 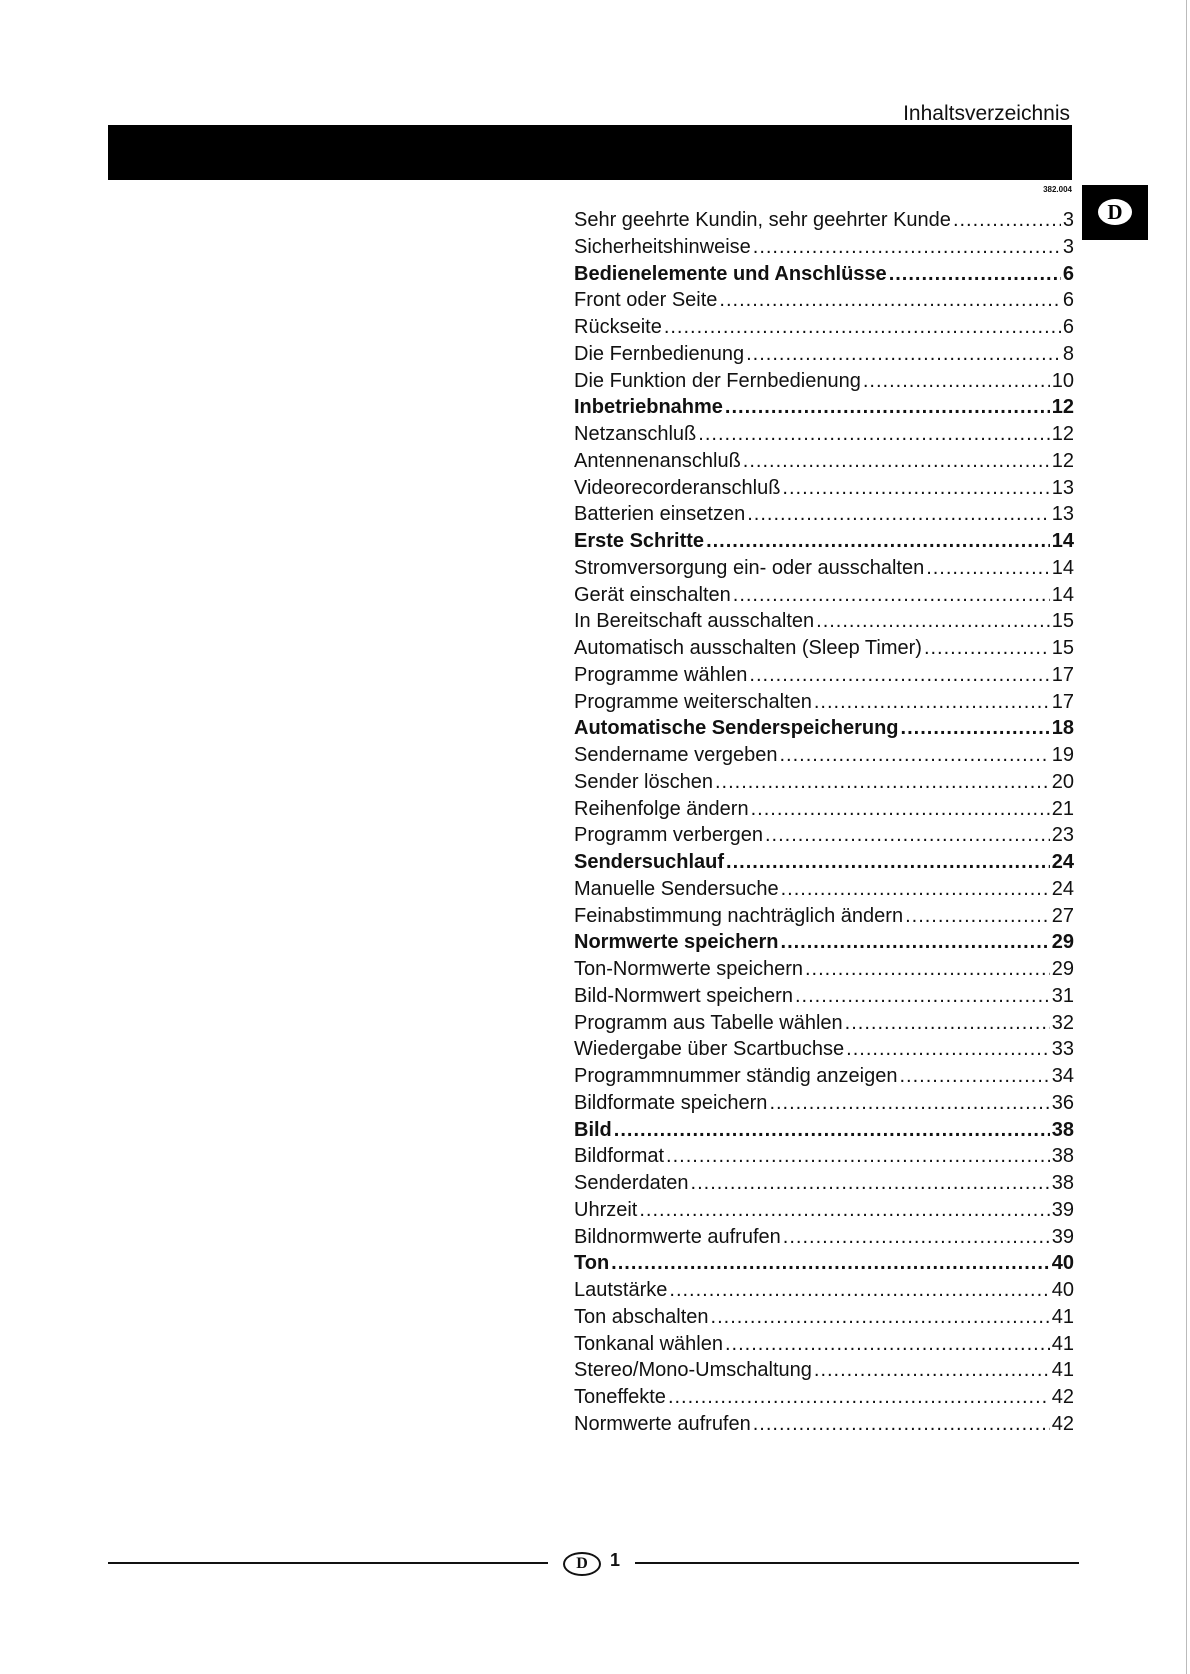 I want to click on toc-entry: Stereo/Mono-Umschaltung 41, so click(x=824, y=1372).